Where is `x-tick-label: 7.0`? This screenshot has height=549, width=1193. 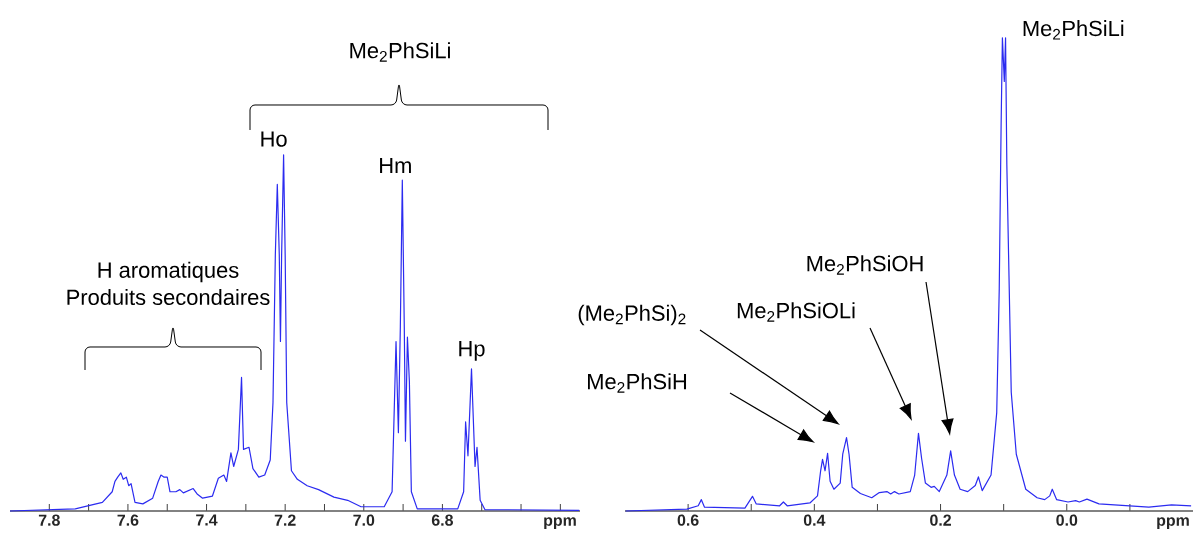 x-tick-label: 7.0 is located at coordinates (364, 520).